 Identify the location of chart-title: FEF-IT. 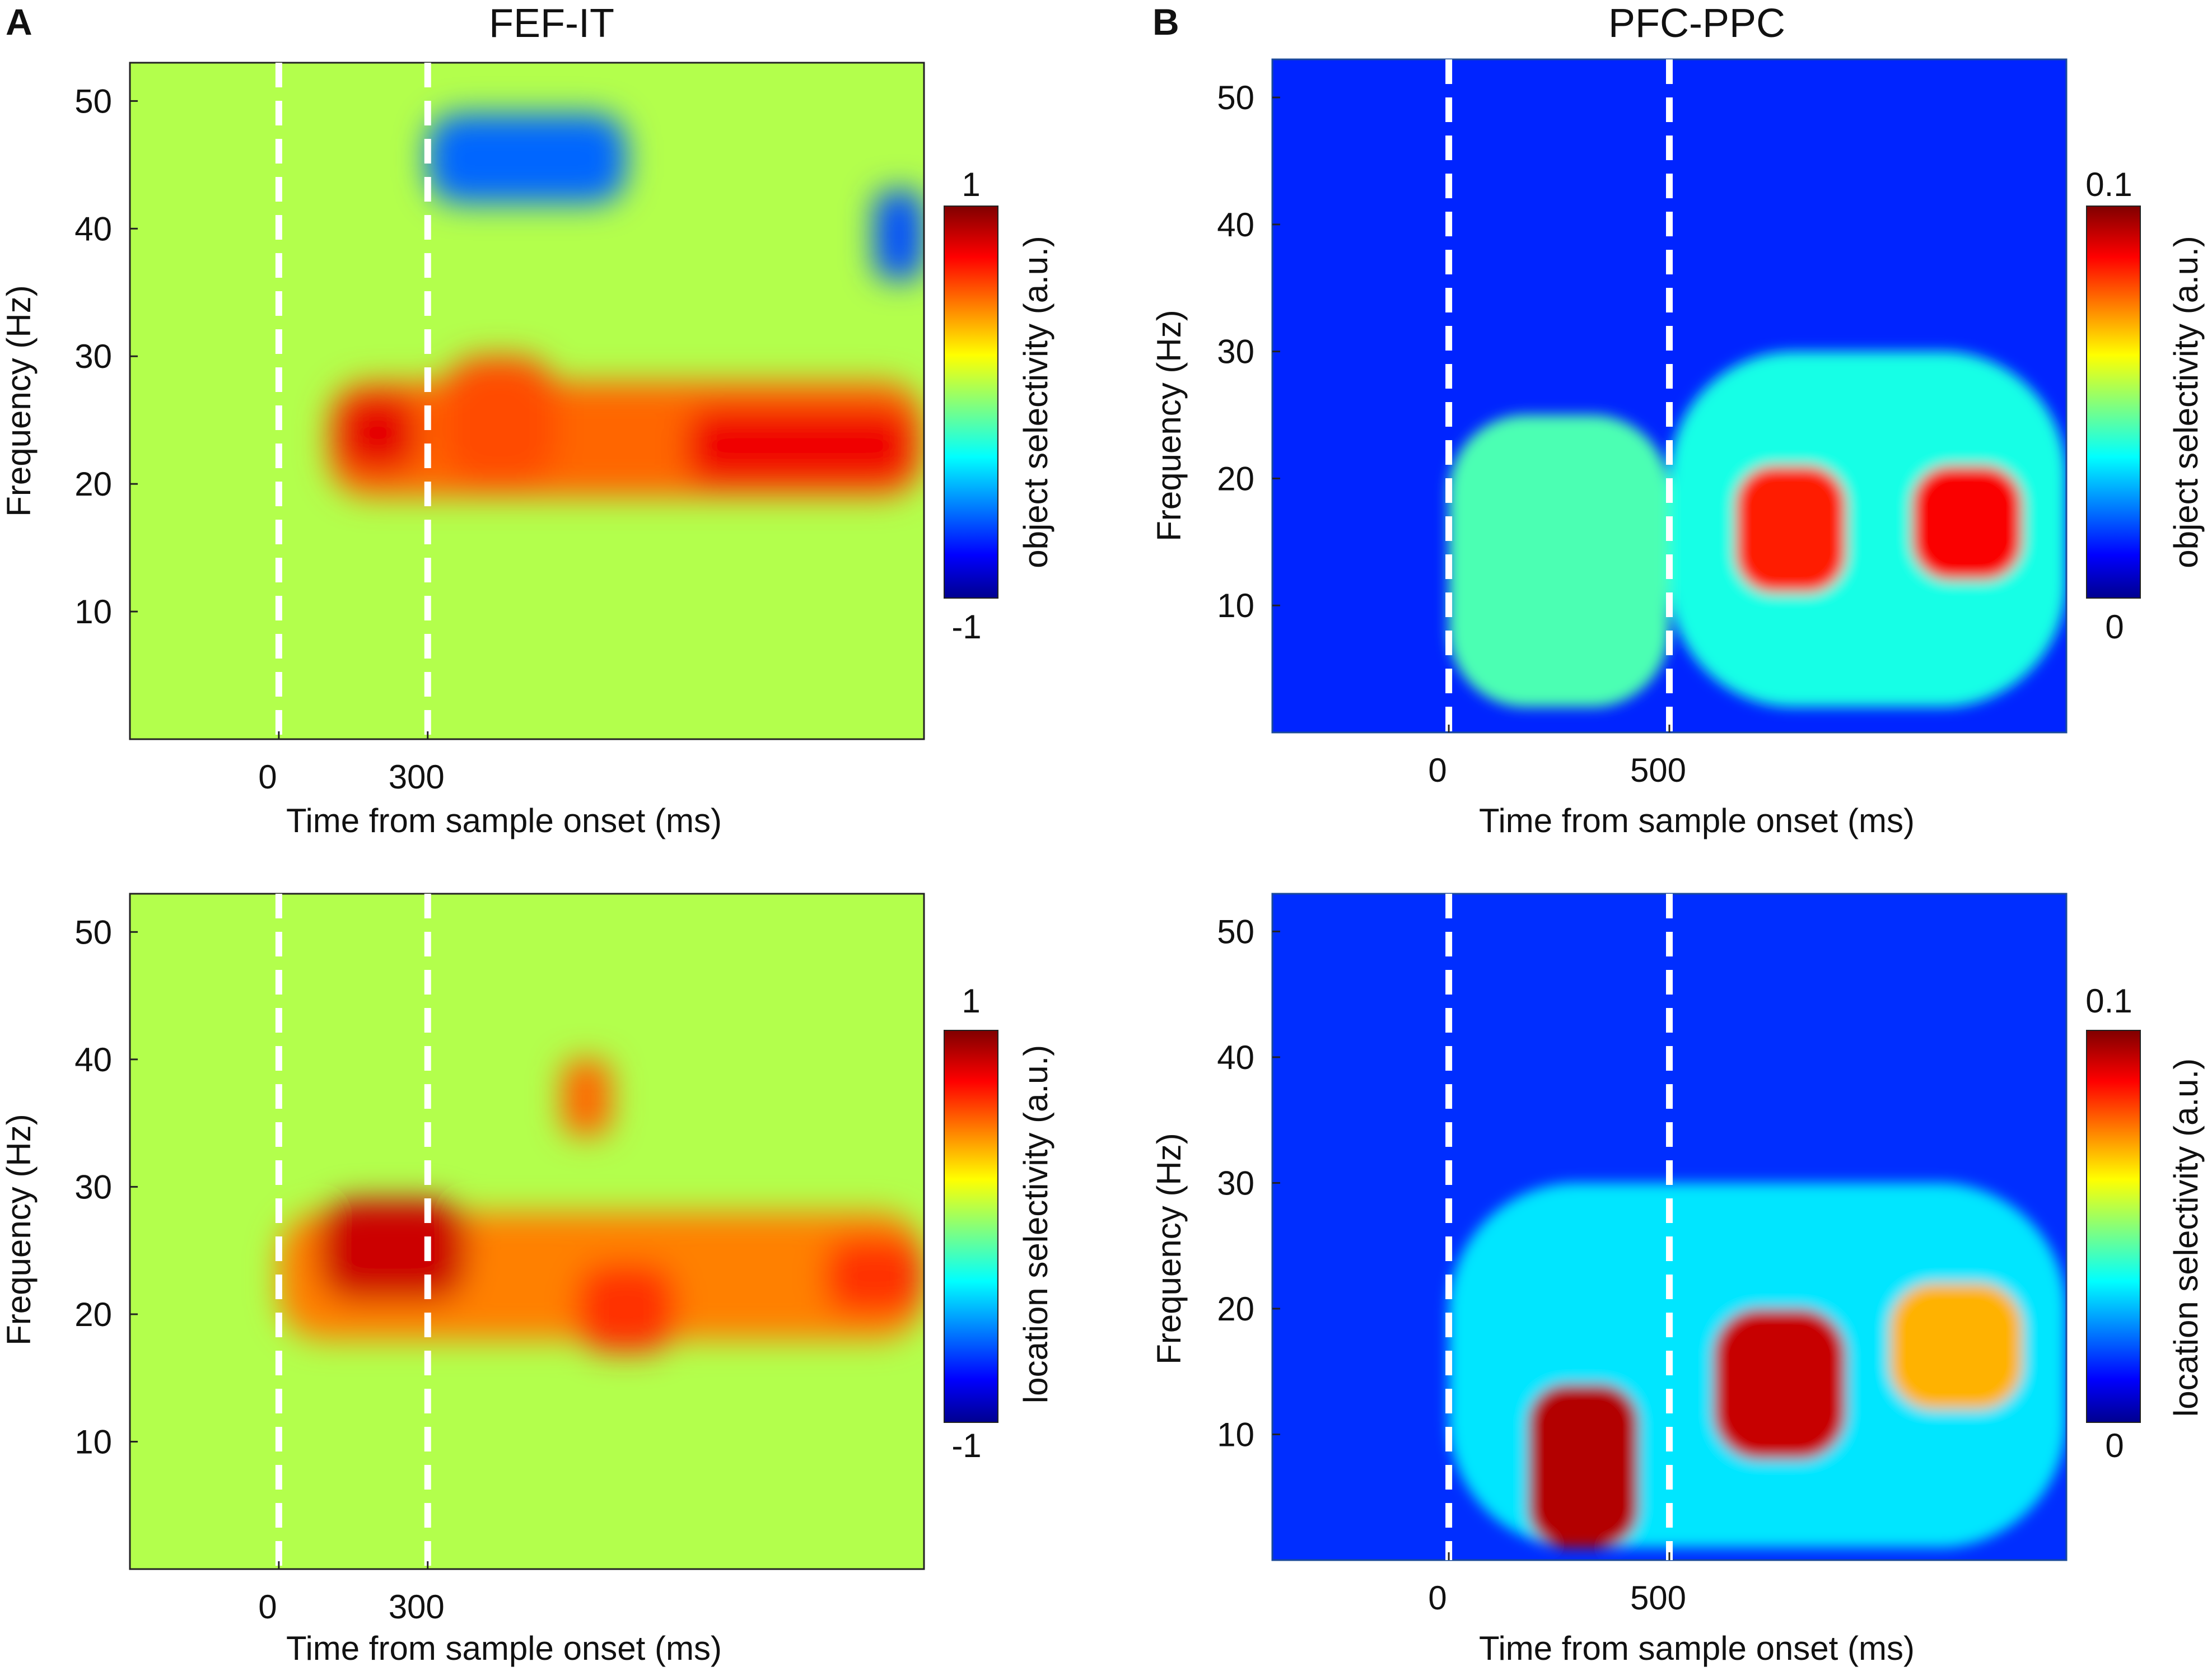
(552, 23).